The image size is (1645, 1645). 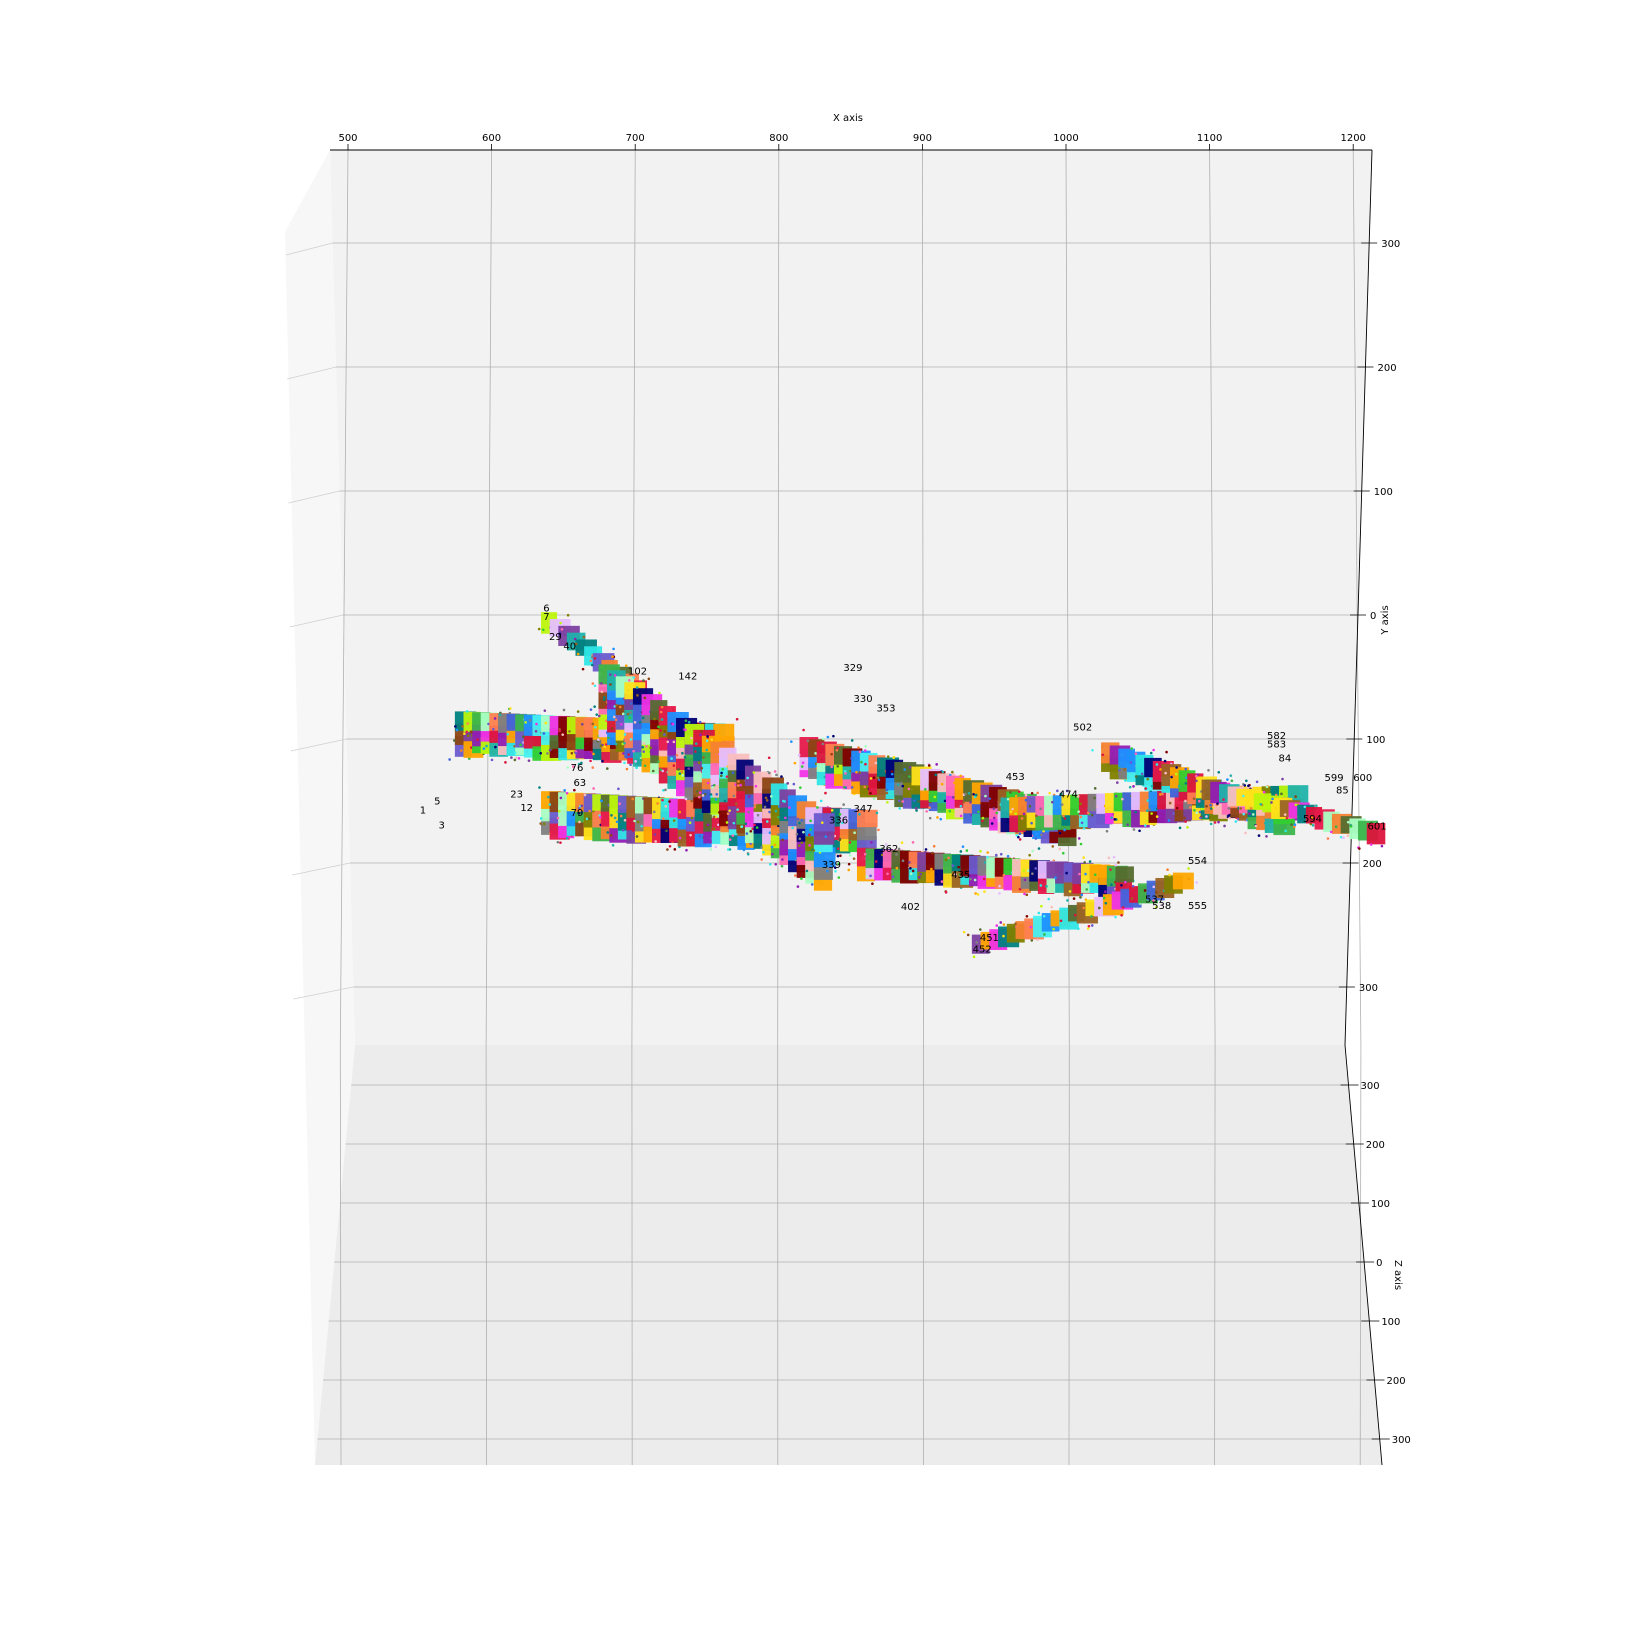 I want to click on segment-id-label: 452, so click(x=982, y=949).